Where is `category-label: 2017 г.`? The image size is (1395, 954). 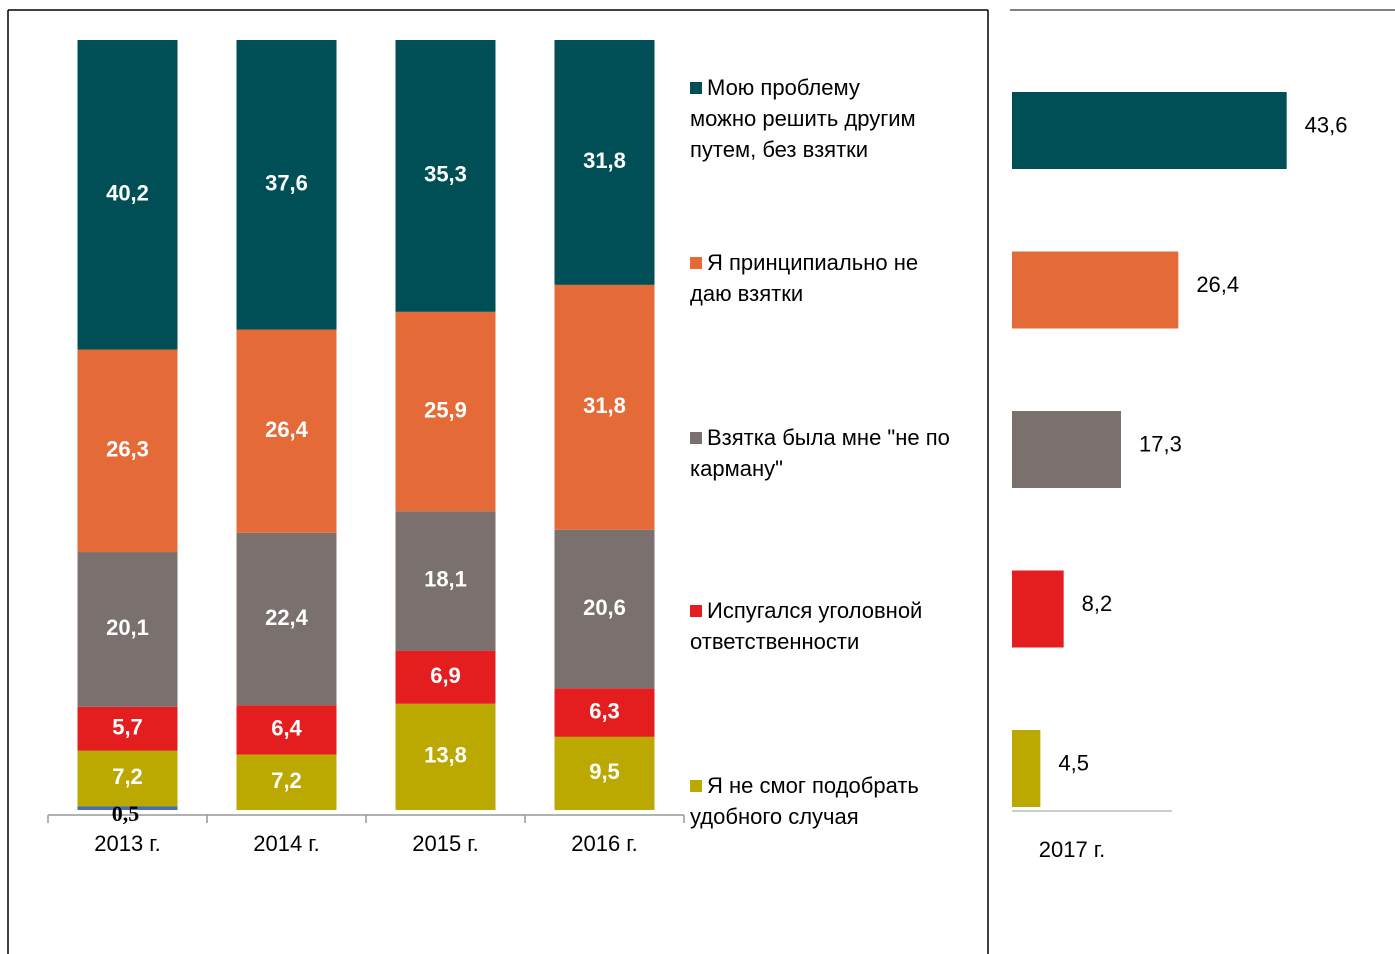
category-label: 2017 г. is located at coordinates (1072, 849).